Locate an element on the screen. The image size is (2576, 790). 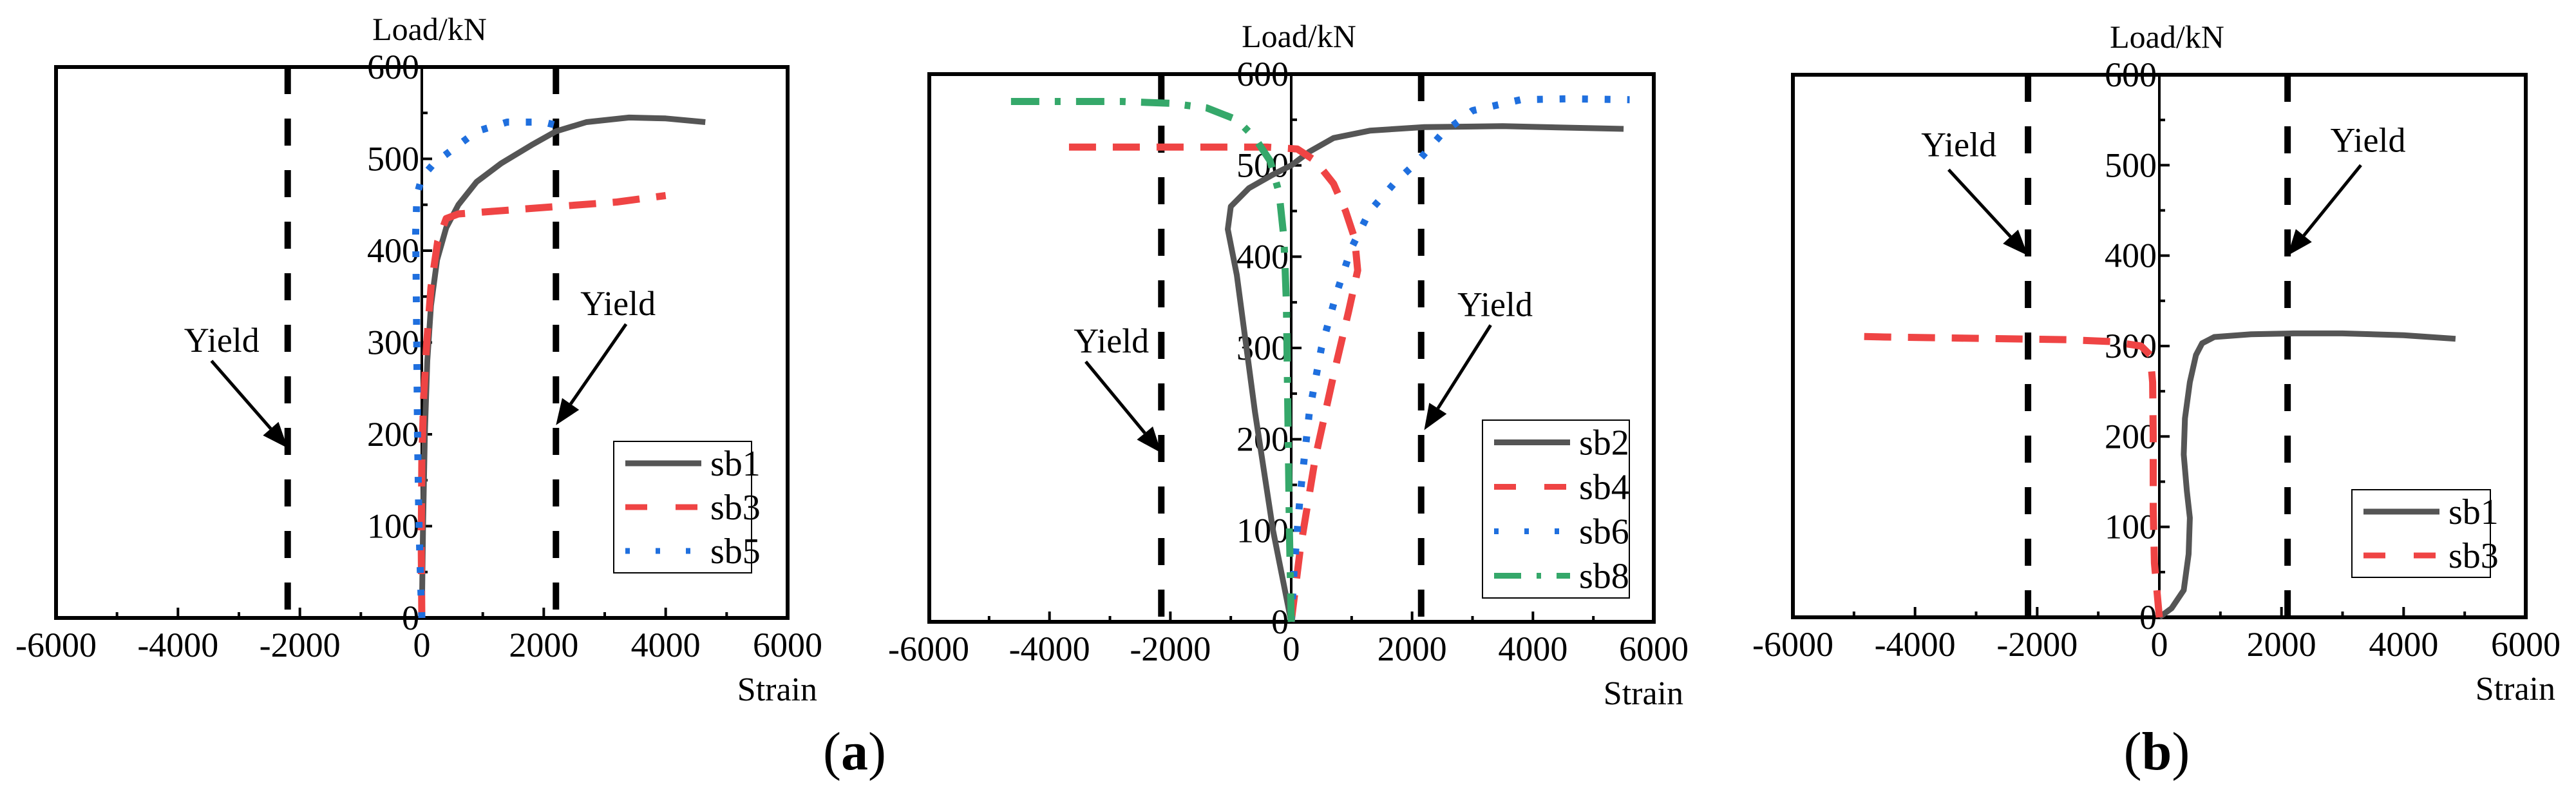
legend-label-sb2: sb2 is located at coordinates (1604, 443).